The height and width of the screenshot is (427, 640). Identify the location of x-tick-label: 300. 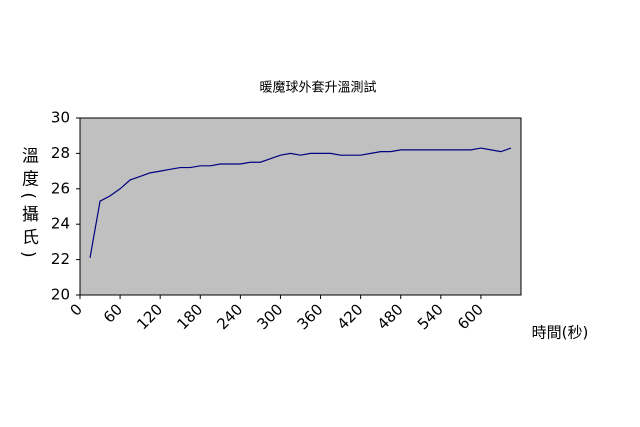
(269, 316).